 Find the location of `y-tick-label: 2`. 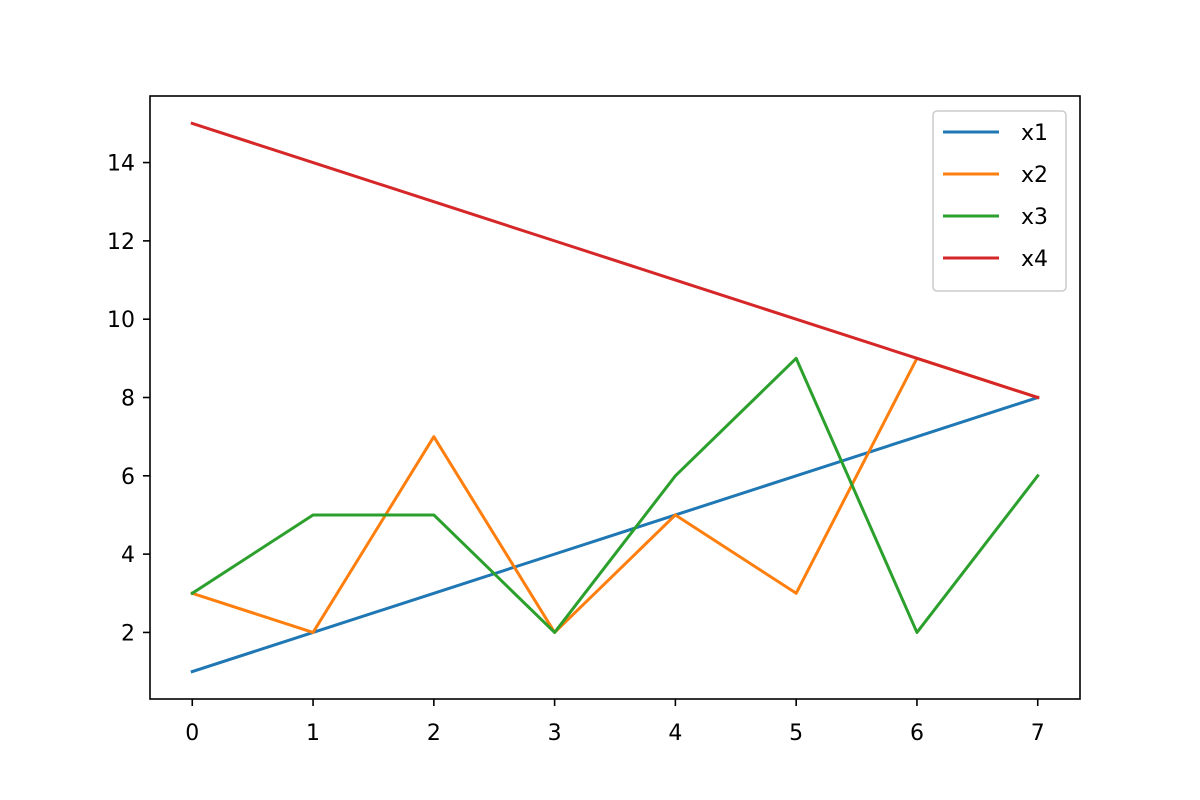

y-tick-label: 2 is located at coordinates (128, 633).